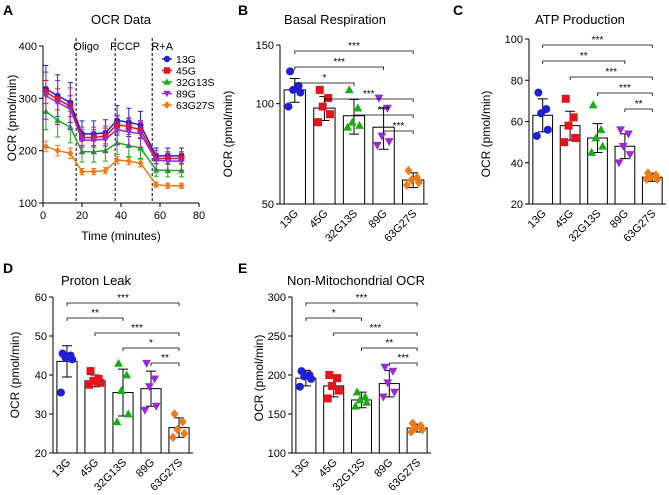 This screenshot has width=669, height=495. I want to click on x-tick-label: 20, so click(82, 216).